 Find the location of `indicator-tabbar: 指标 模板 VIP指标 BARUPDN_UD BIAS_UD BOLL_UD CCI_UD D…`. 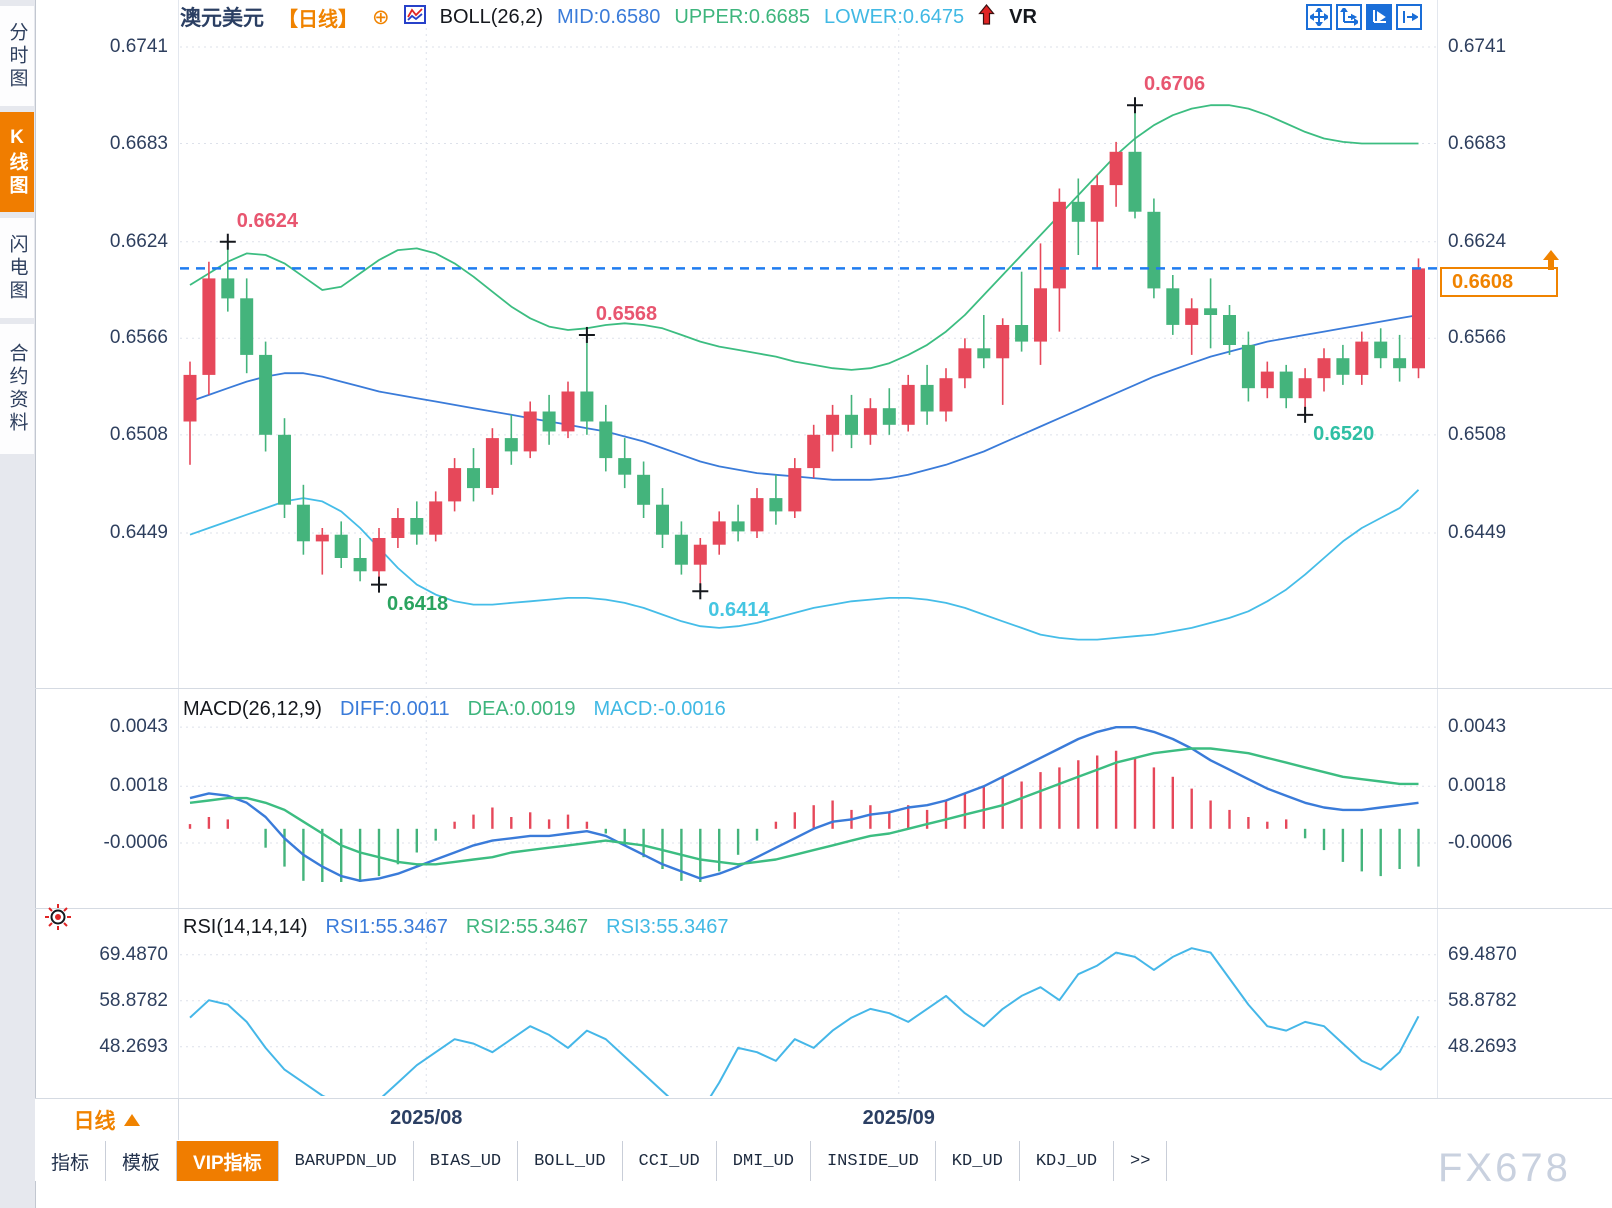

indicator-tabbar: 指标 模板 VIP指标 BARUPDN_UD BIAS_UD BOLL_UD CCI_UD D… is located at coordinates (823, 1161).